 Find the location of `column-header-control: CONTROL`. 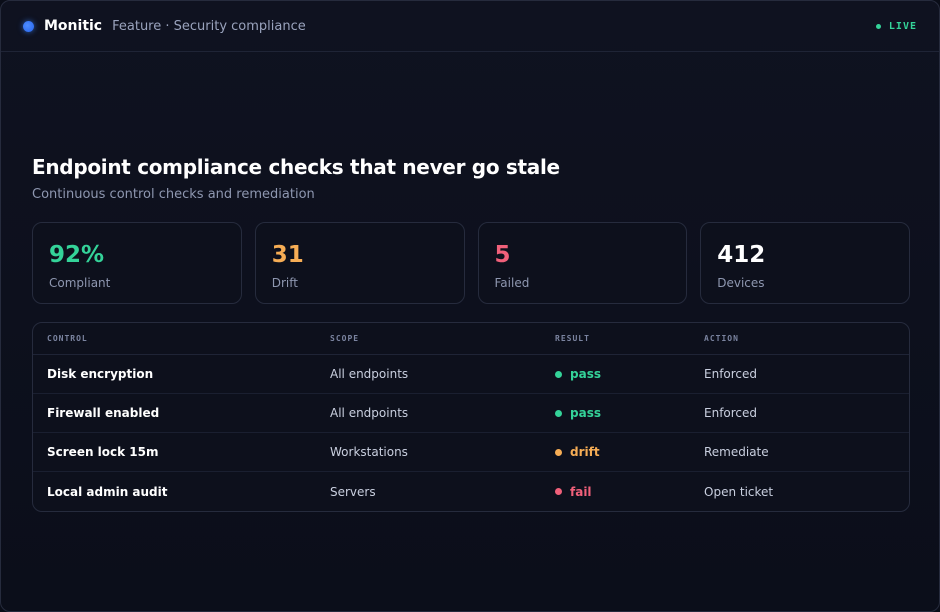

column-header-control: CONTROL is located at coordinates (67, 338).